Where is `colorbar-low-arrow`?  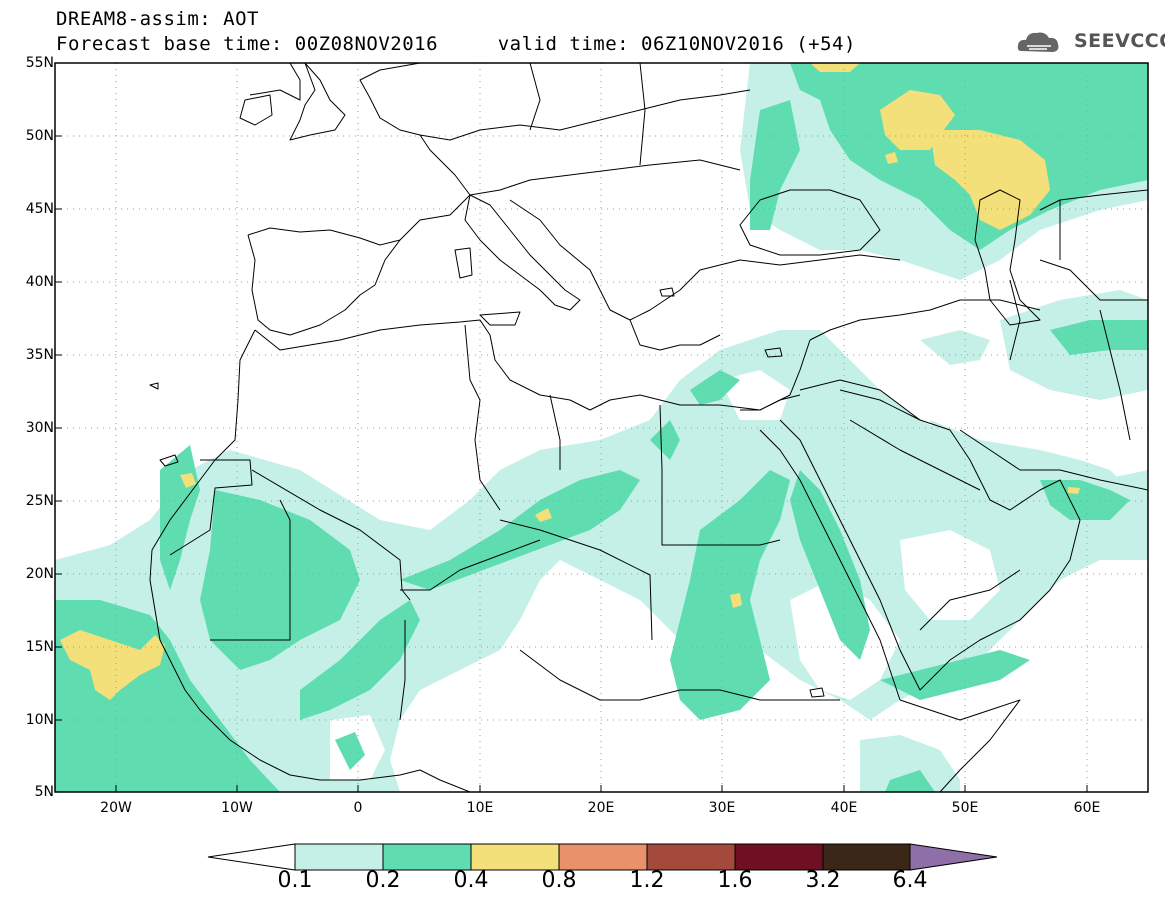 colorbar-low-arrow is located at coordinates (251, 857).